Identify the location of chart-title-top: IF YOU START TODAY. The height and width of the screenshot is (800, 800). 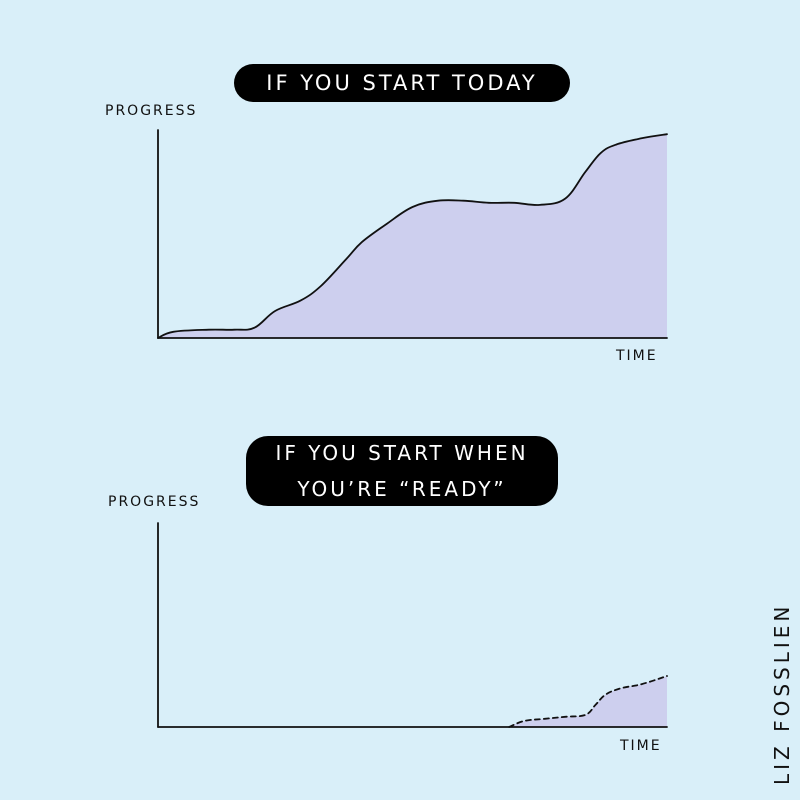
(402, 83).